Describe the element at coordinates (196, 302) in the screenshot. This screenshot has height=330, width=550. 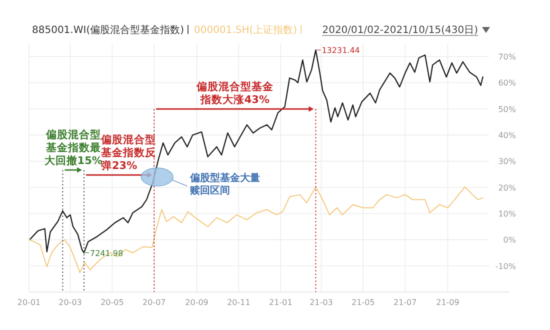
I see `x-tick-label: 20-09` at that location.